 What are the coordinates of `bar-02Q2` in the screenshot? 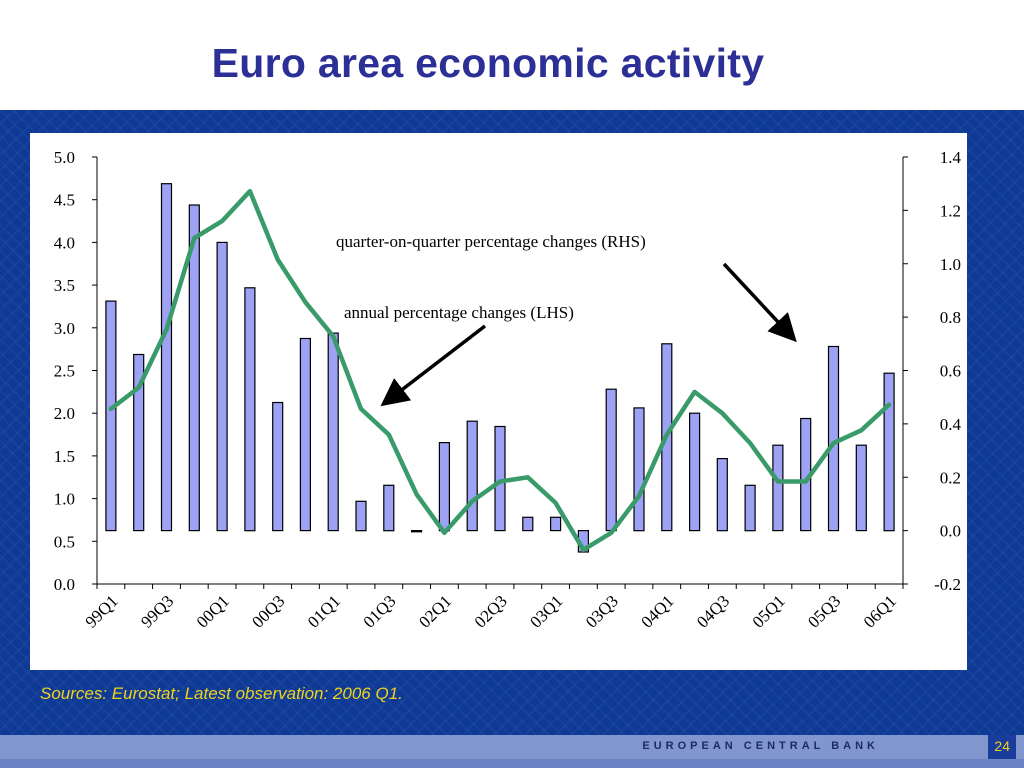 It's located at (472, 476).